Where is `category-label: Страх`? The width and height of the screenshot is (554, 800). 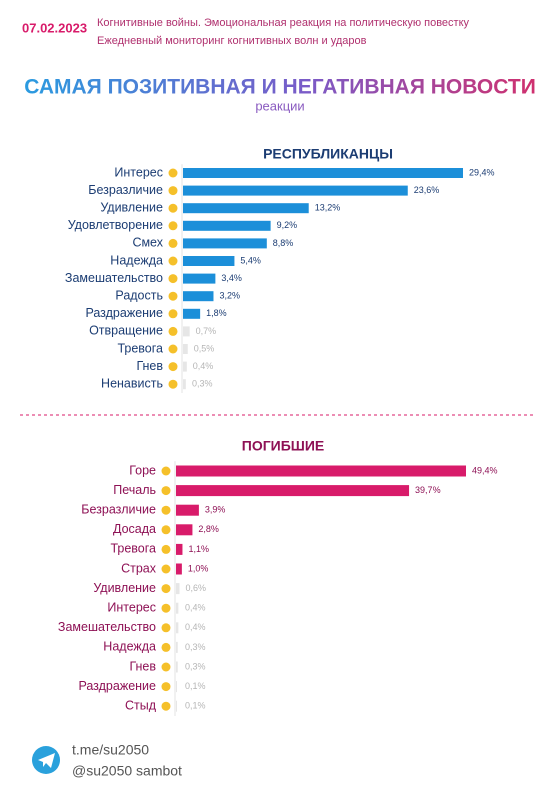
category-label: Страх is located at coordinates (139, 568).